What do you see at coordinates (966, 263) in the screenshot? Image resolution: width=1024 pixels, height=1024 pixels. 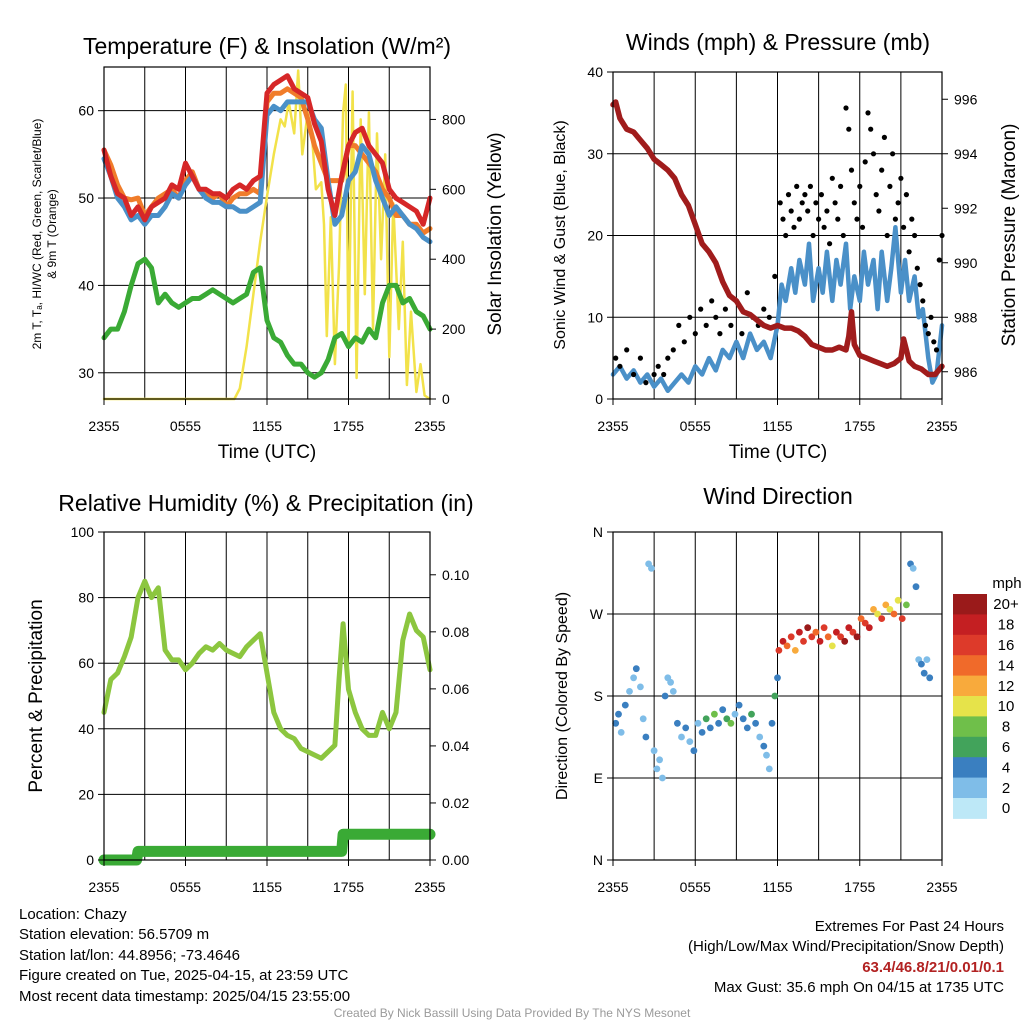 I see `y2-tick-label: 990` at bounding box center [966, 263].